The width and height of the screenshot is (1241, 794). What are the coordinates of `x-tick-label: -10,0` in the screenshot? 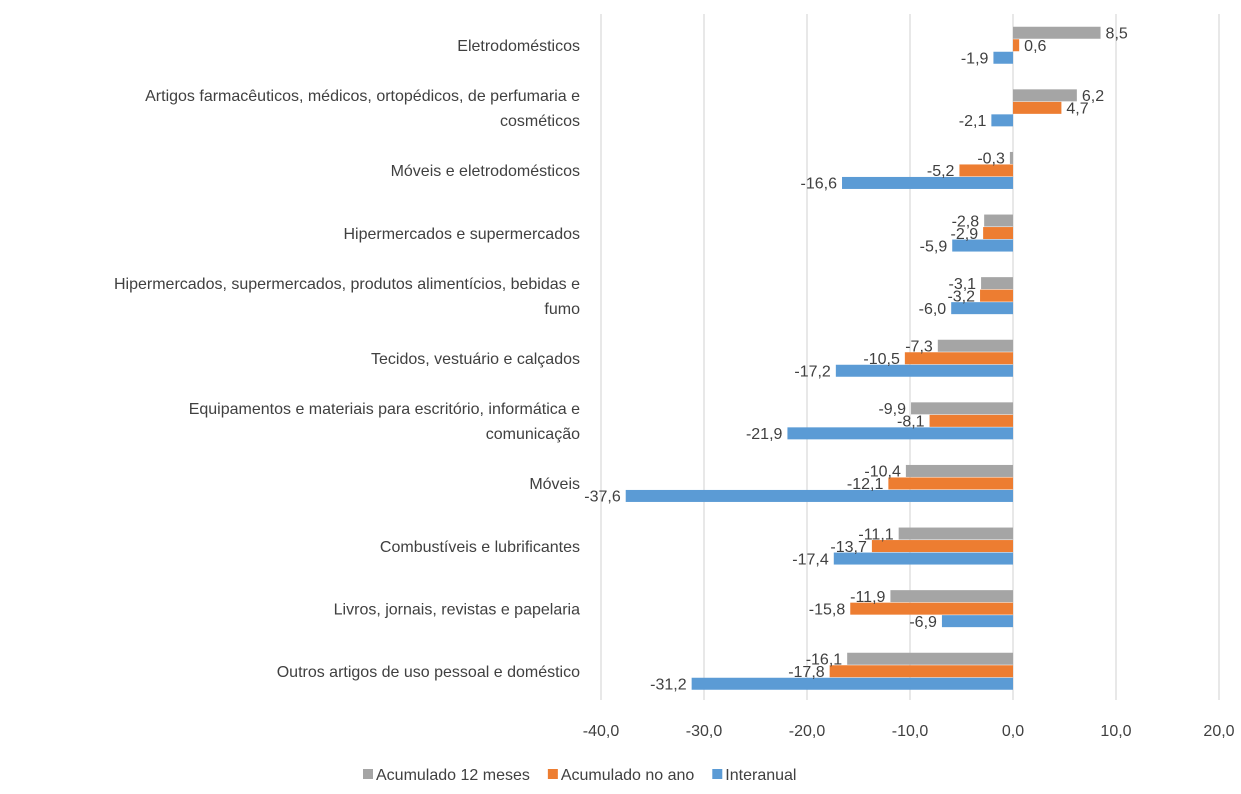 It's located at (910, 731).